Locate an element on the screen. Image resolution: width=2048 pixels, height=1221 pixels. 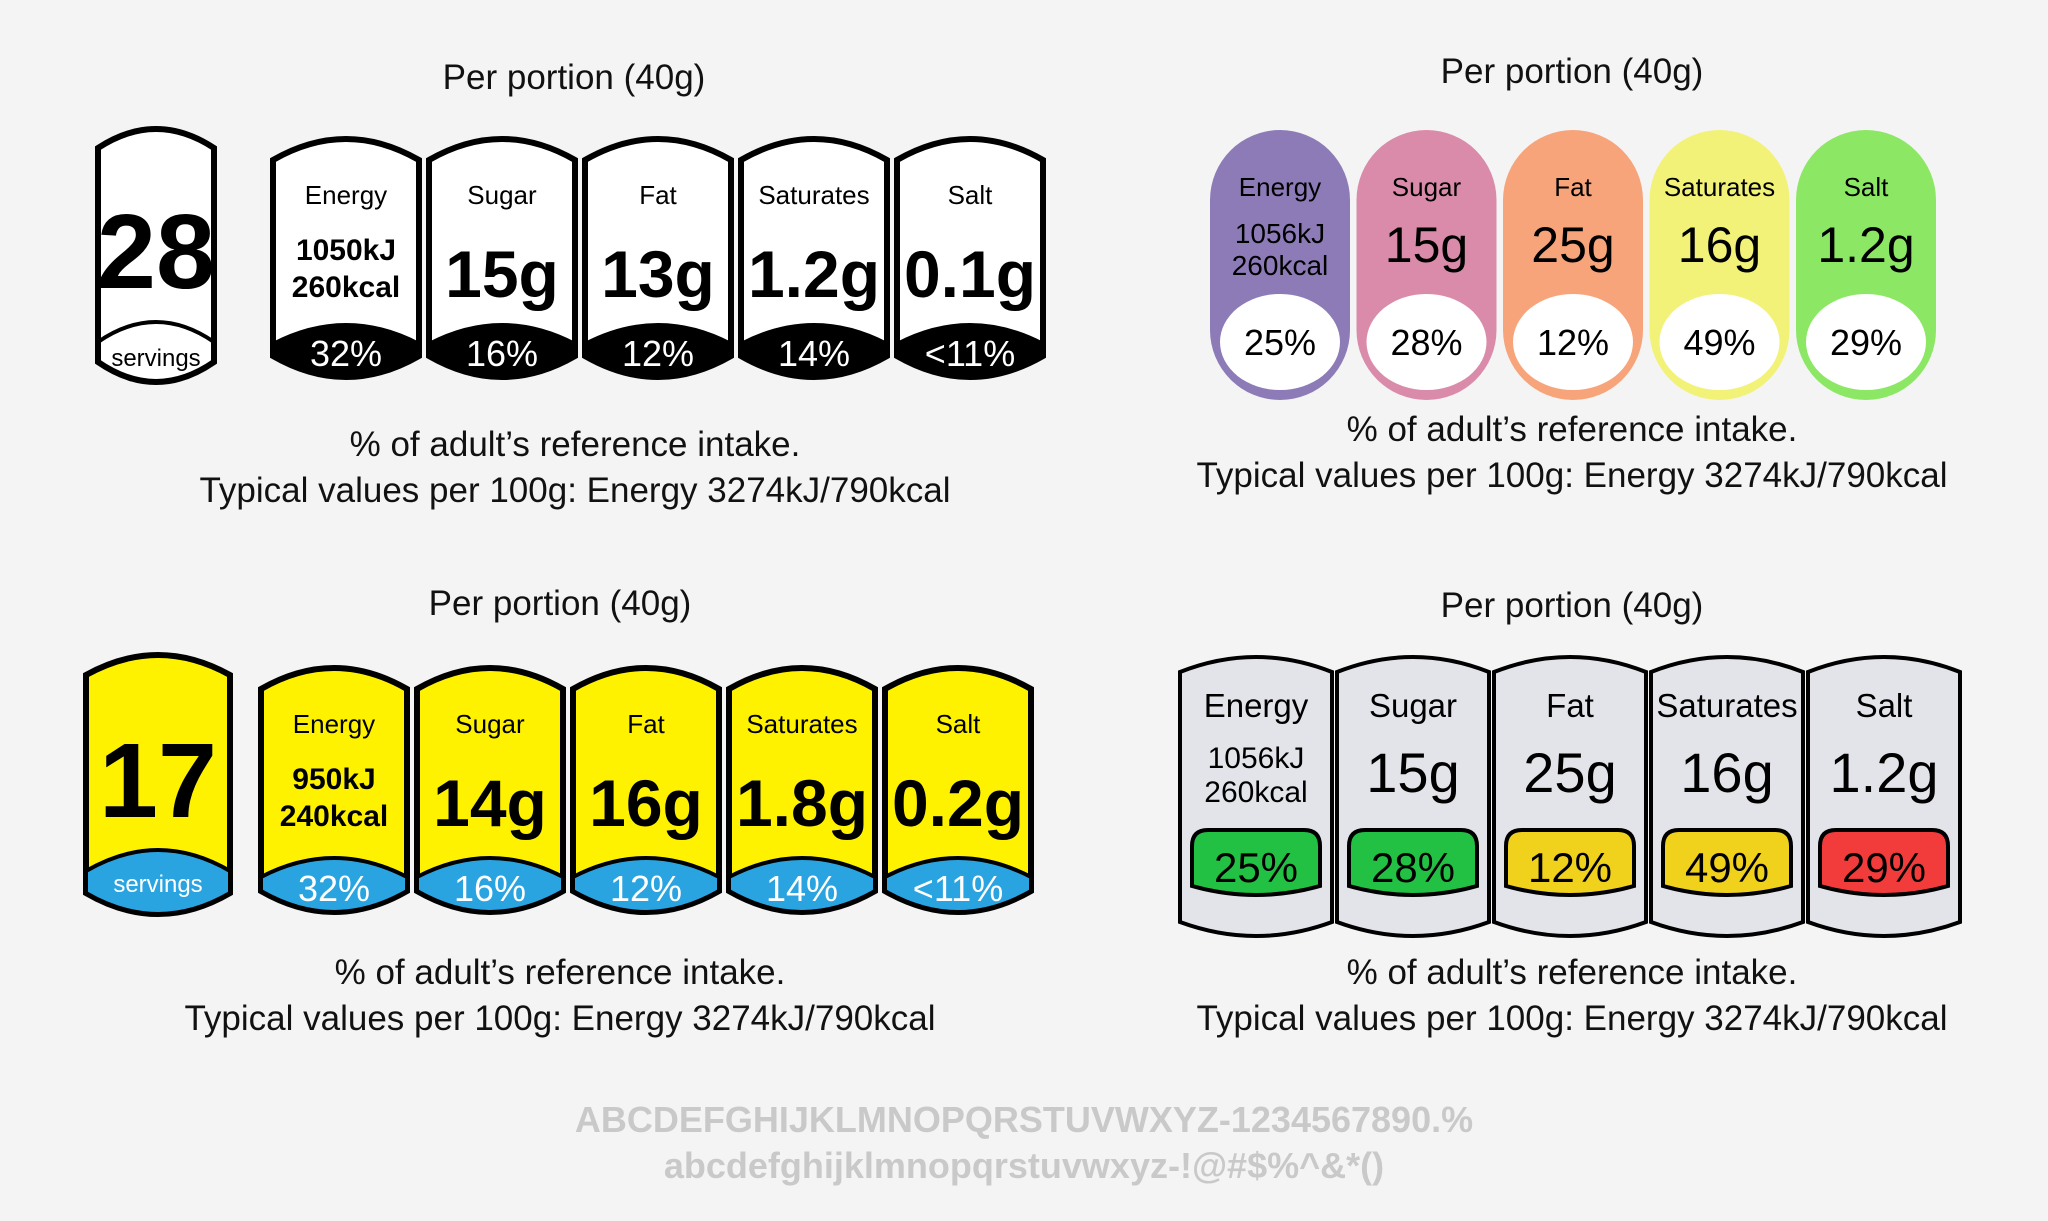
pastel-nutrient-value: 15g is located at coordinates (1426, 245).